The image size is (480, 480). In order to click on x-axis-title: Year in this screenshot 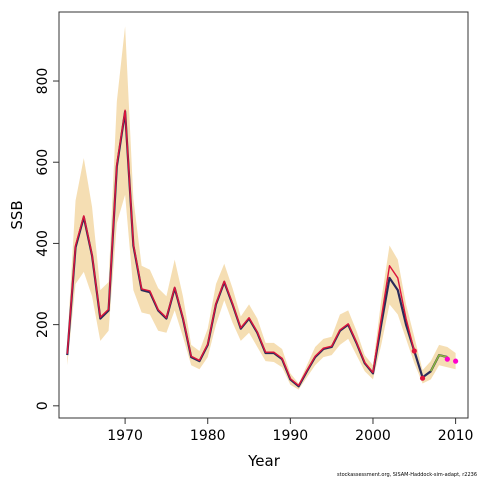, I will do `click(264, 461)`.